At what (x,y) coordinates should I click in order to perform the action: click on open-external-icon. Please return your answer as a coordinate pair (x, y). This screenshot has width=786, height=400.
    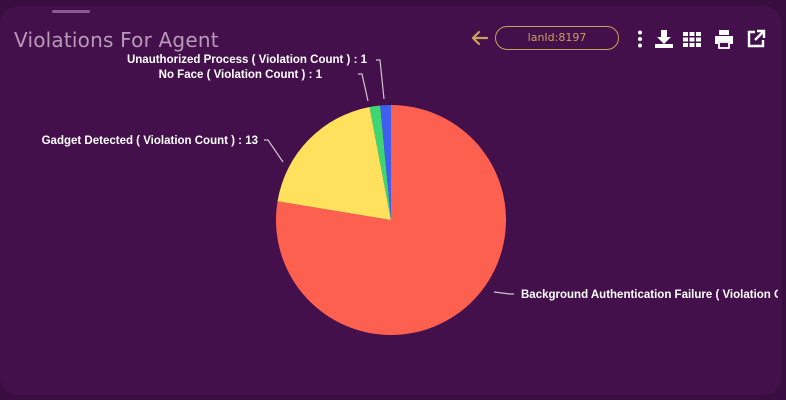
    Looking at the image, I should click on (756, 39).